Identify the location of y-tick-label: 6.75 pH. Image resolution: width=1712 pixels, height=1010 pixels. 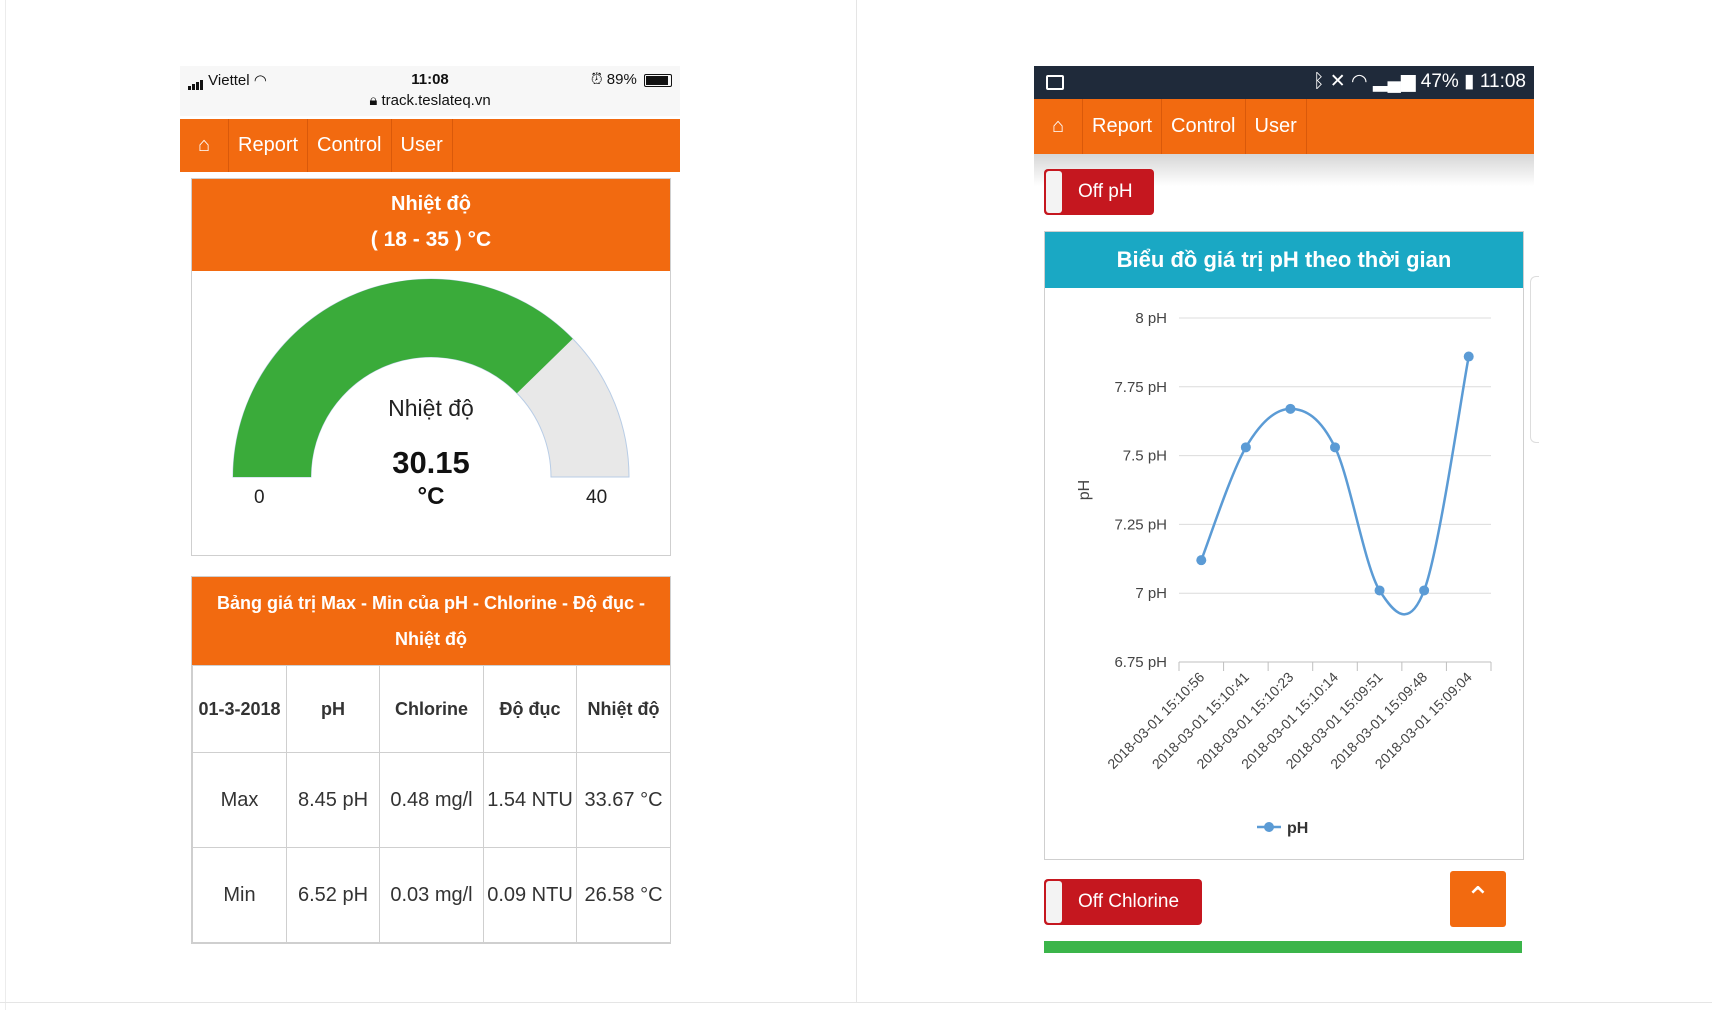
(1140, 662).